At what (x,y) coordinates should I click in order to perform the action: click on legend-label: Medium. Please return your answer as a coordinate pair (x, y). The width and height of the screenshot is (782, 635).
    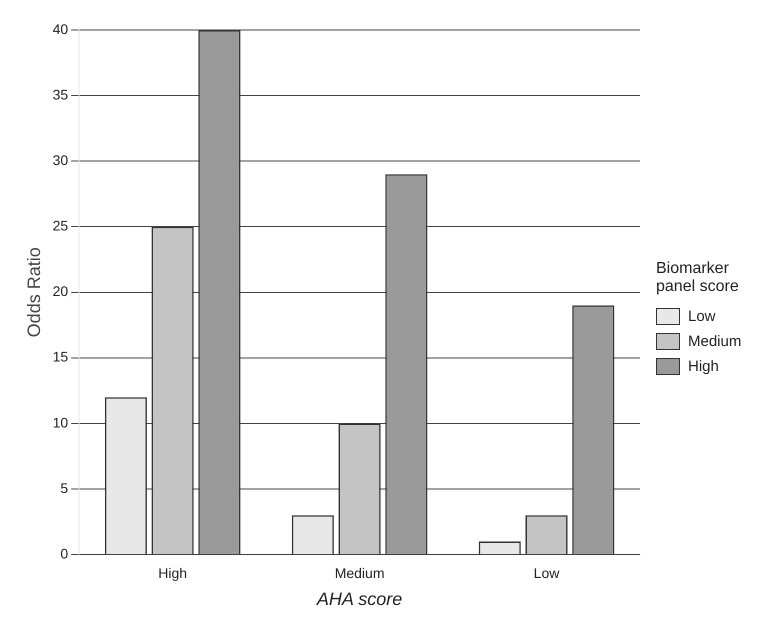
    Looking at the image, I should click on (715, 341).